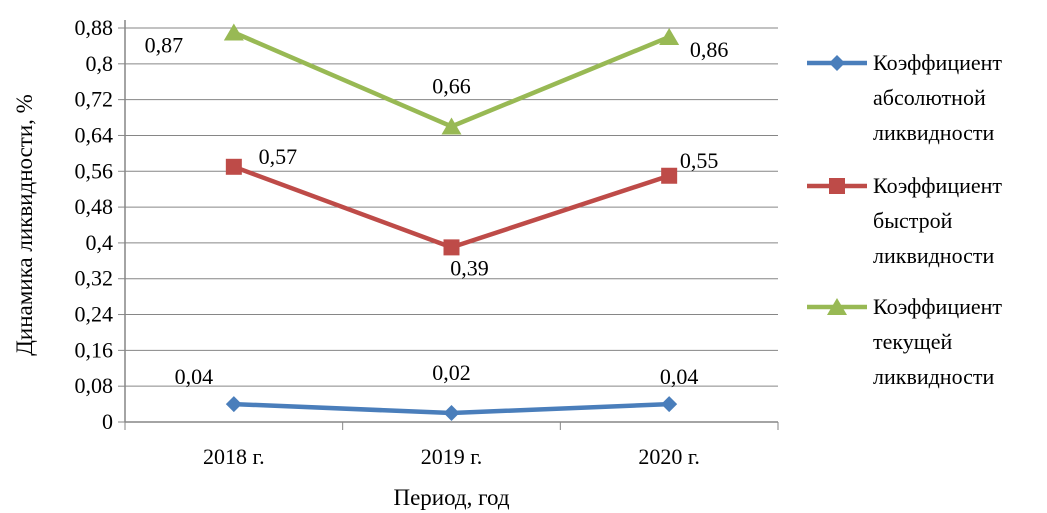 The height and width of the screenshot is (513, 1047). What do you see at coordinates (94, 278) in the screenshot?
I see `y-tick-label: 0,32` at bounding box center [94, 278].